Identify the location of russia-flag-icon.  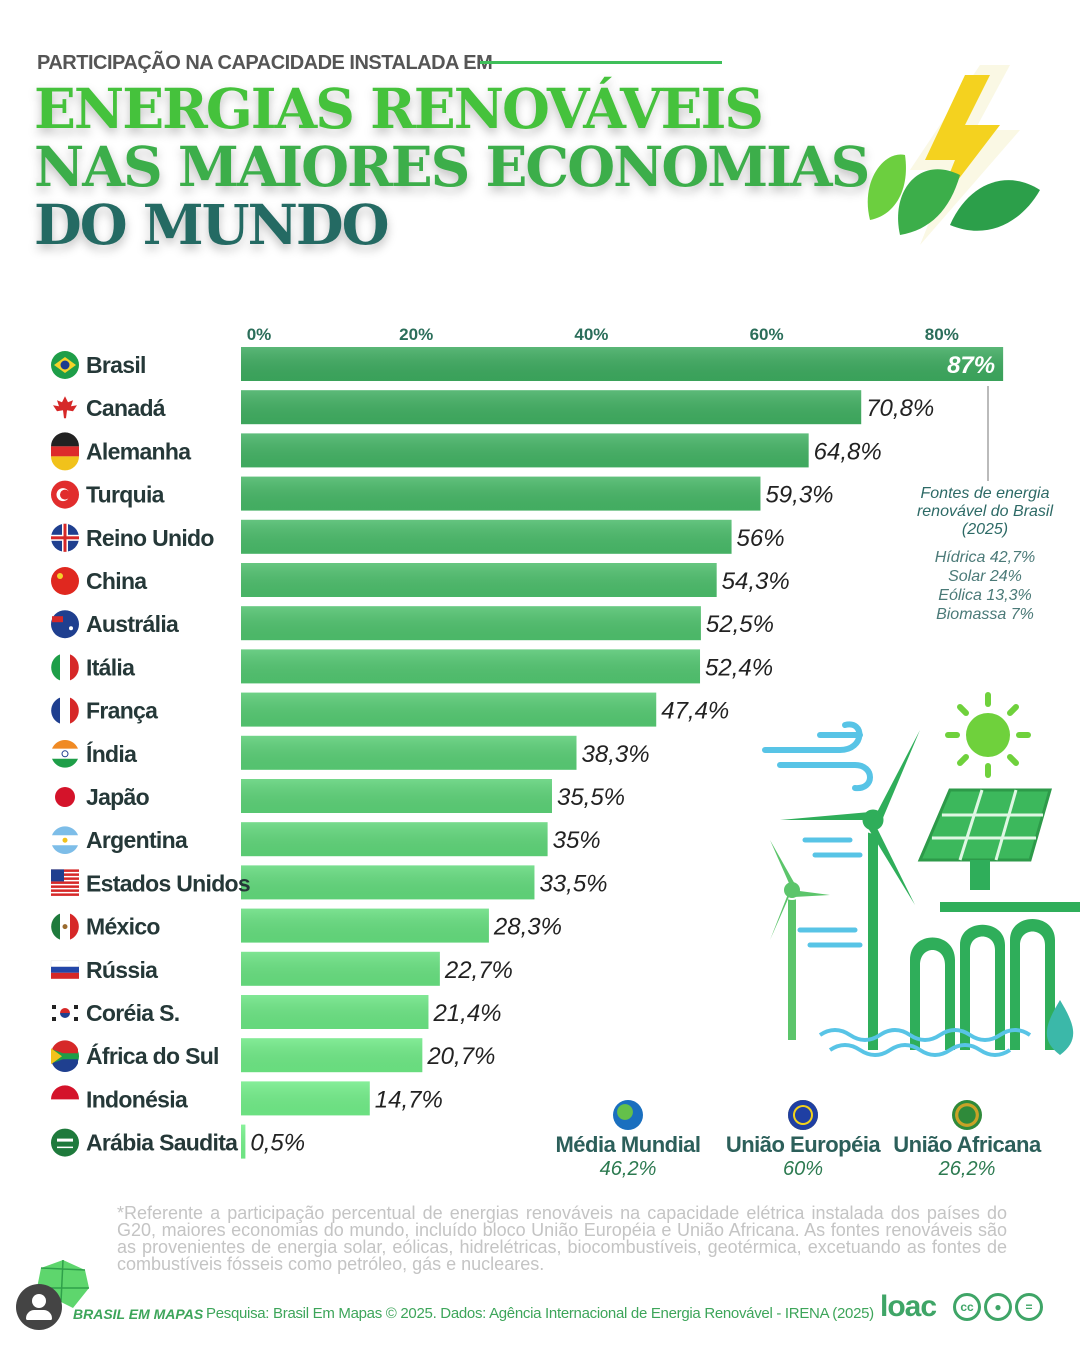
(65, 969).